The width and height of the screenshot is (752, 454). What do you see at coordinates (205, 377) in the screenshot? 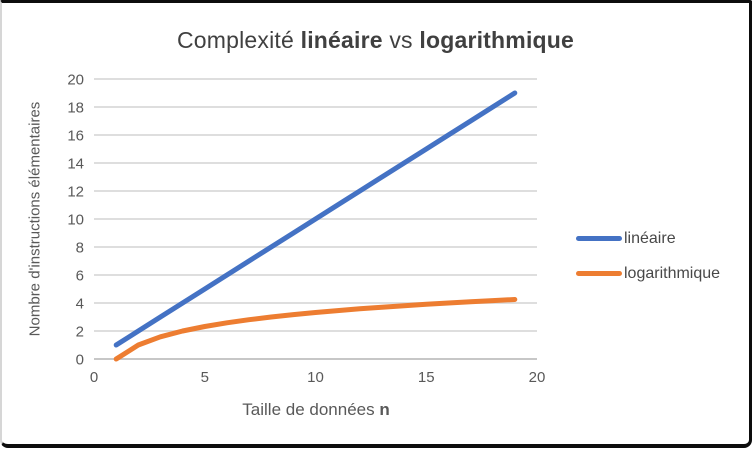
I see `x-tick-label-5: 5` at bounding box center [205, 377].